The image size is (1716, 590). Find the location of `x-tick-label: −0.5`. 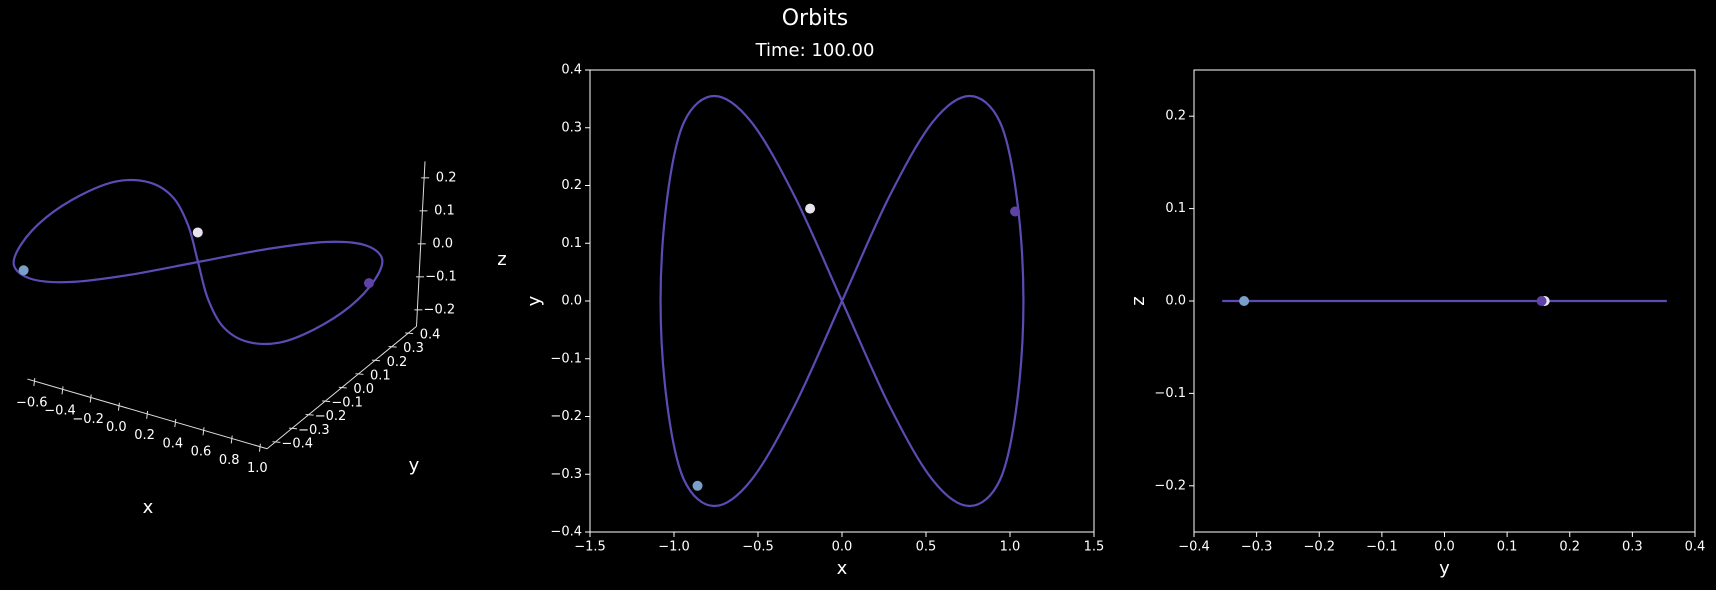

x-tick-label: −0.5 is located at coordinates (758, 547).